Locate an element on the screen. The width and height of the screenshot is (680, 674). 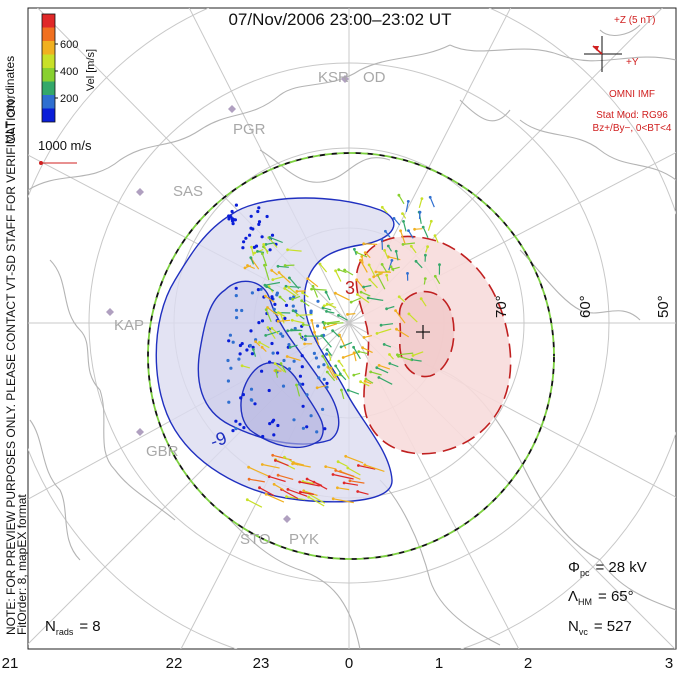
latitude-label-70: 70° is located at coordinates (501, 306).